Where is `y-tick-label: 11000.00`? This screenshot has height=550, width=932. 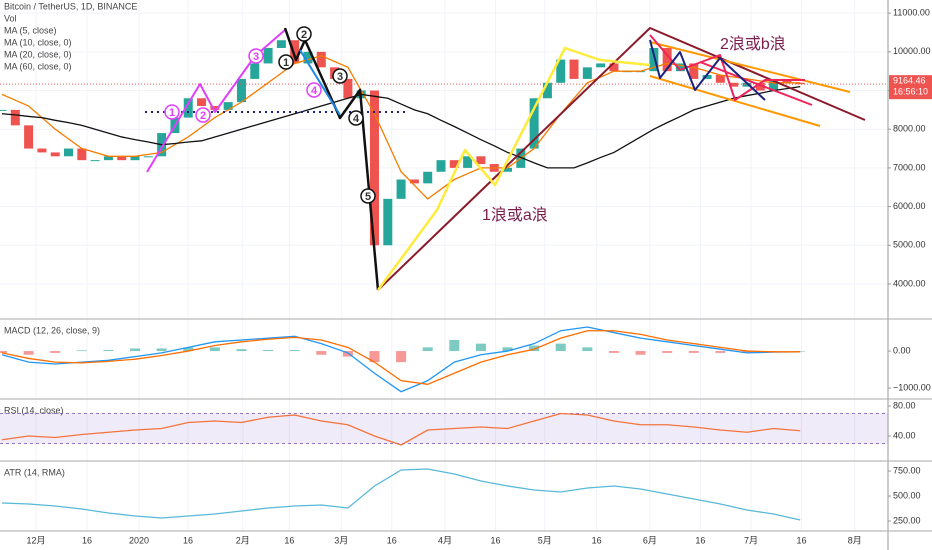
y-tick-label: 11000.00 is located at coordinates (911, 13).